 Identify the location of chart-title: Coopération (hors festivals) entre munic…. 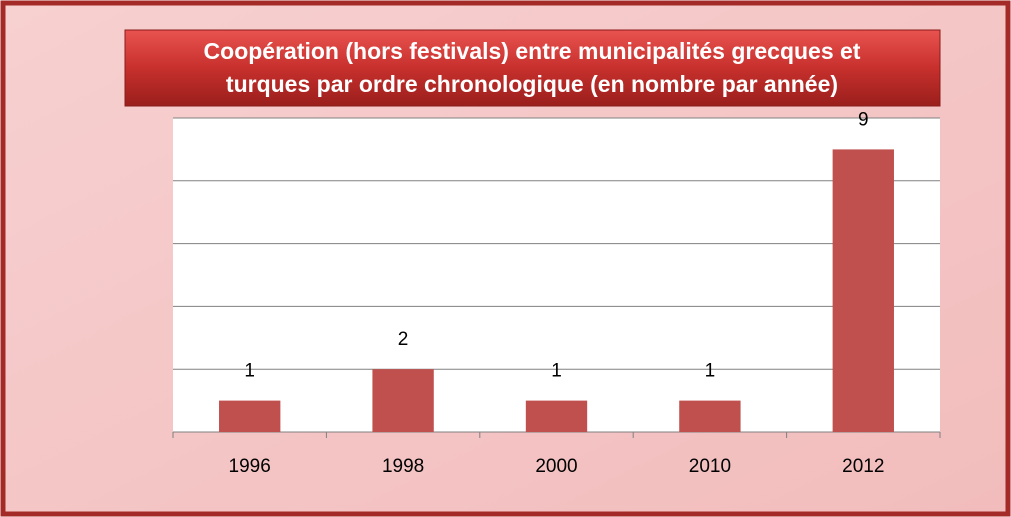
(532, 51).